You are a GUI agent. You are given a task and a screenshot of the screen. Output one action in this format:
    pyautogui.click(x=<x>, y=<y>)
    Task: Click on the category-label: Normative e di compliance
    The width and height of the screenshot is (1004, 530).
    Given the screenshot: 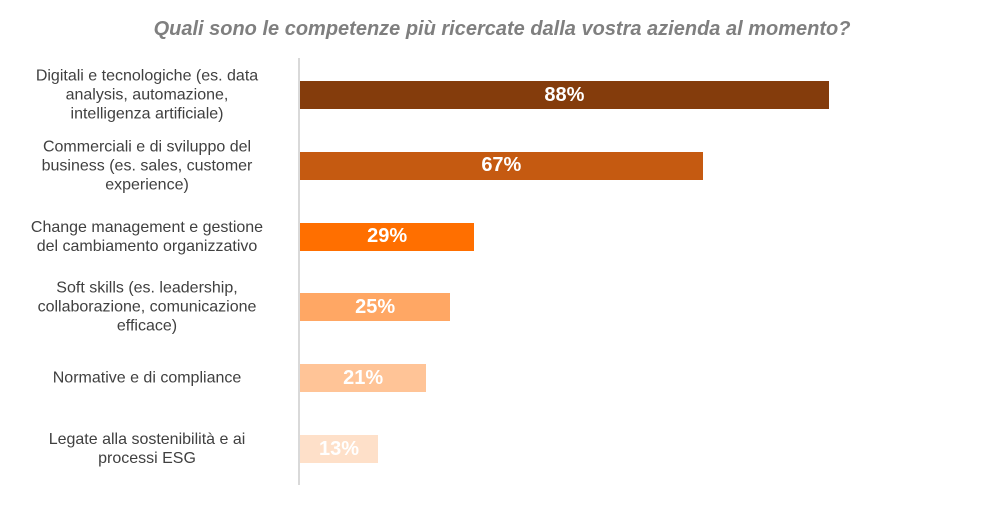 What is the action you would take?
    pyautogui.click(x=147, y=378)
    